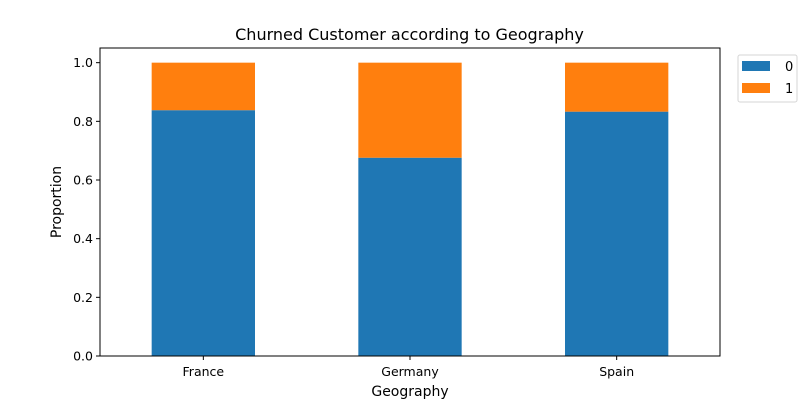 Image resolution: width=800 pixels, height=400 pixels. Describe the element at coordinates (57, 202) in the screenshot. I see `y-axis-label: Proportion` at that location.